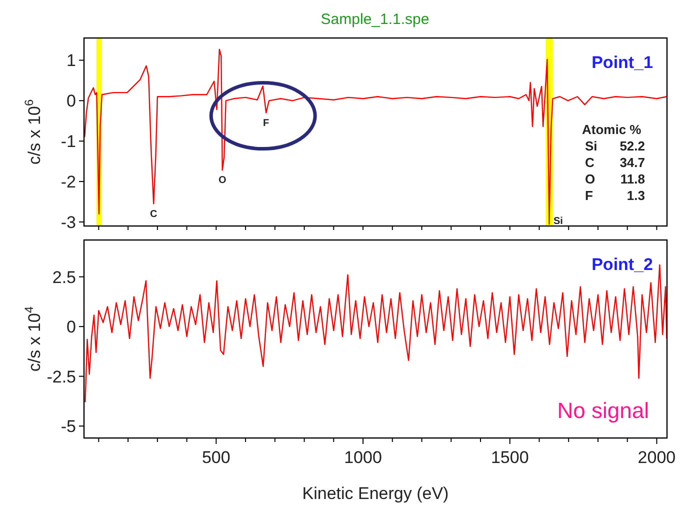  What do you see at coordinates (622, 62) in the screenshot?
I see `annotation: Point_1` at bounding box center [622, 62].